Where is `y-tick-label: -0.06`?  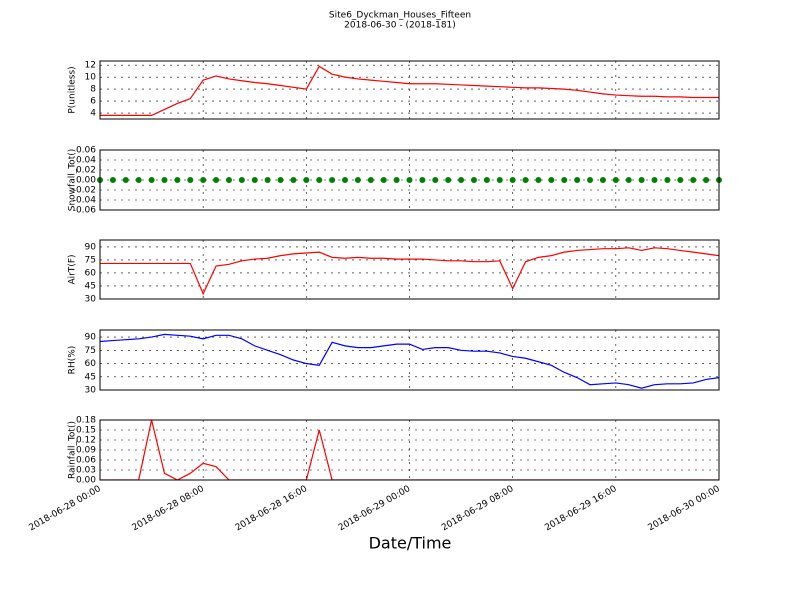
y-tick-label: -0.06 is located at coordinates (85, 211).